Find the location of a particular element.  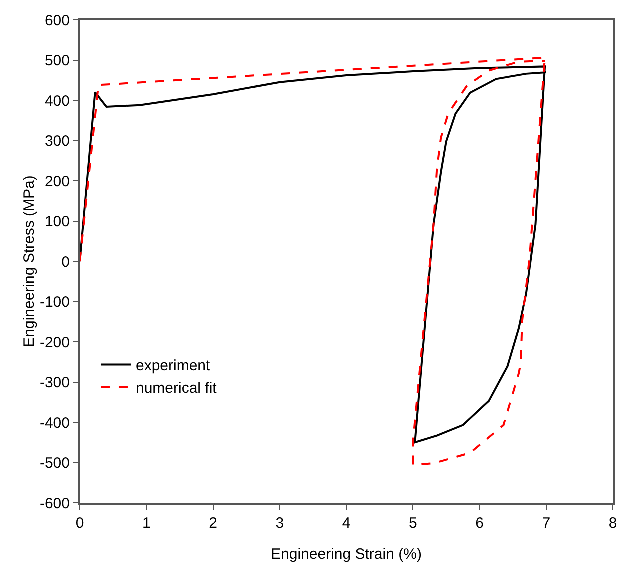

y-tick-label: 200 is located at coordinates (57, 181).